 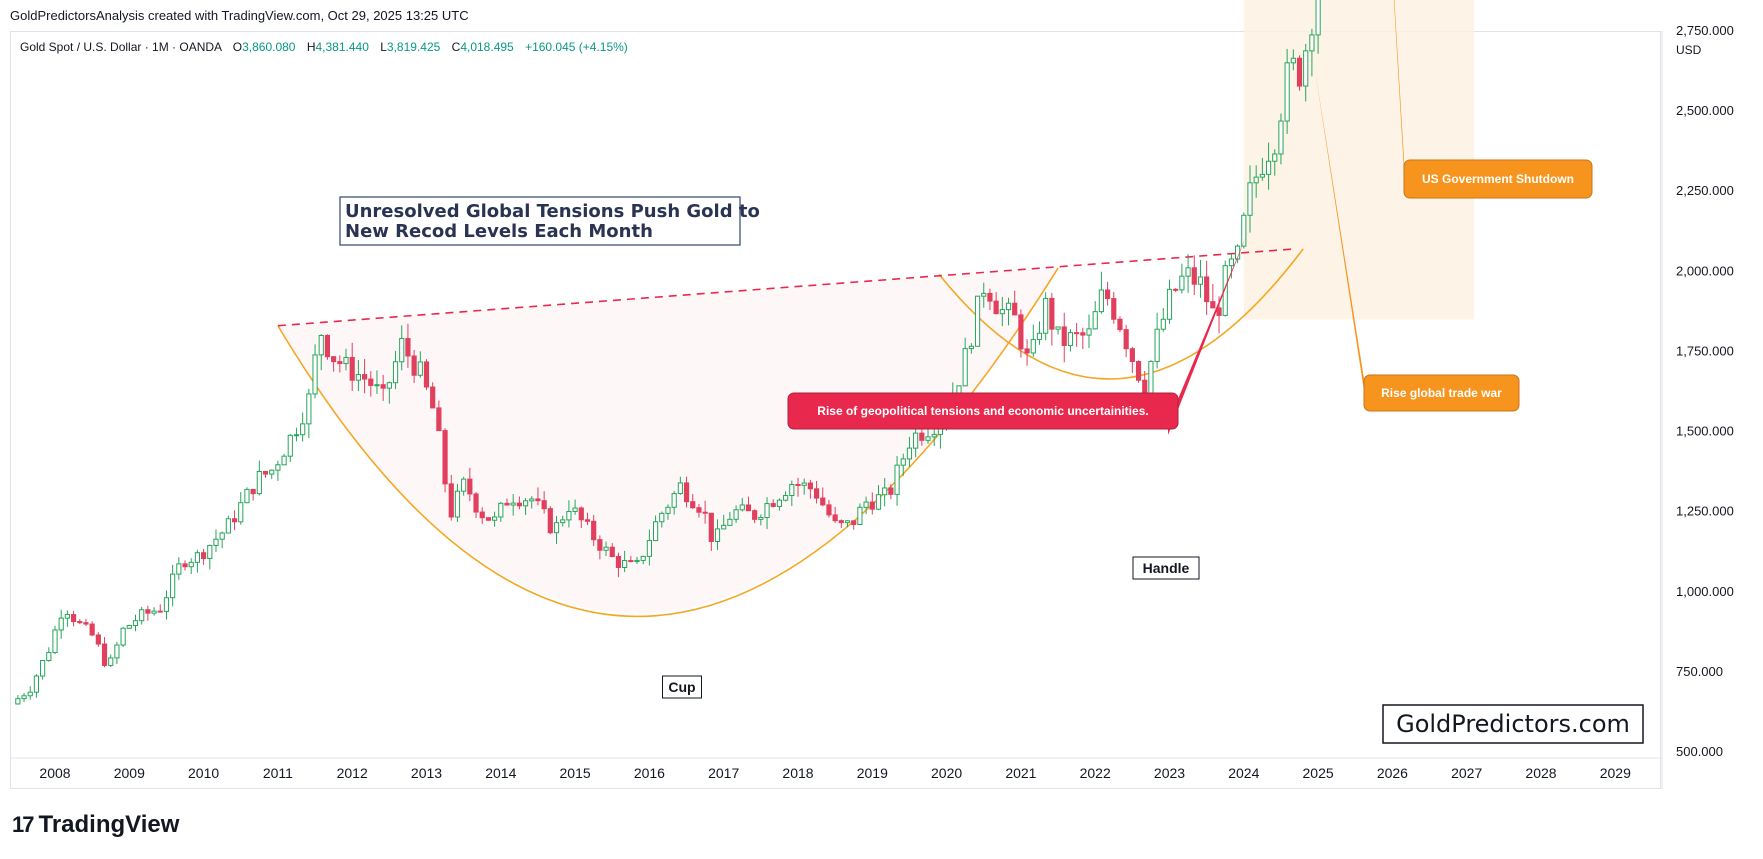 I want to click on year-tick-label: 2024, so click(x=1243, y=773).